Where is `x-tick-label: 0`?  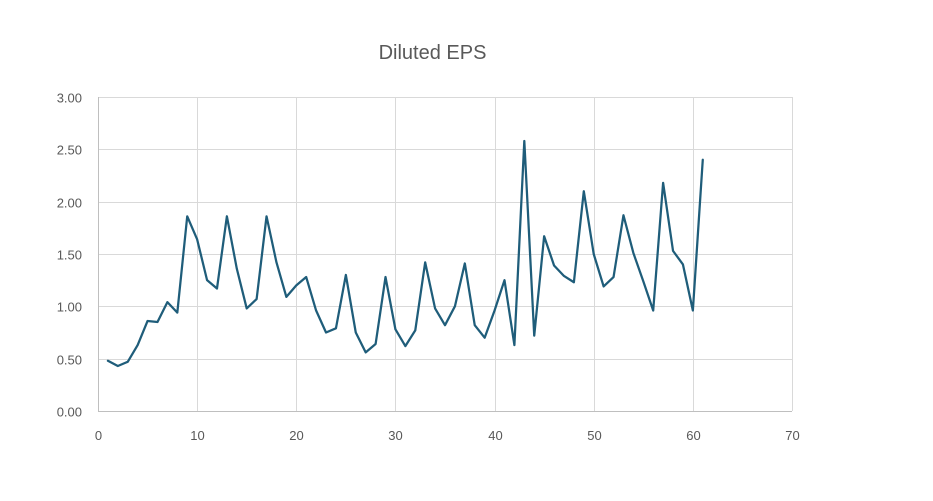 x-tick-label: 0 is located at coordinates (98, 435).